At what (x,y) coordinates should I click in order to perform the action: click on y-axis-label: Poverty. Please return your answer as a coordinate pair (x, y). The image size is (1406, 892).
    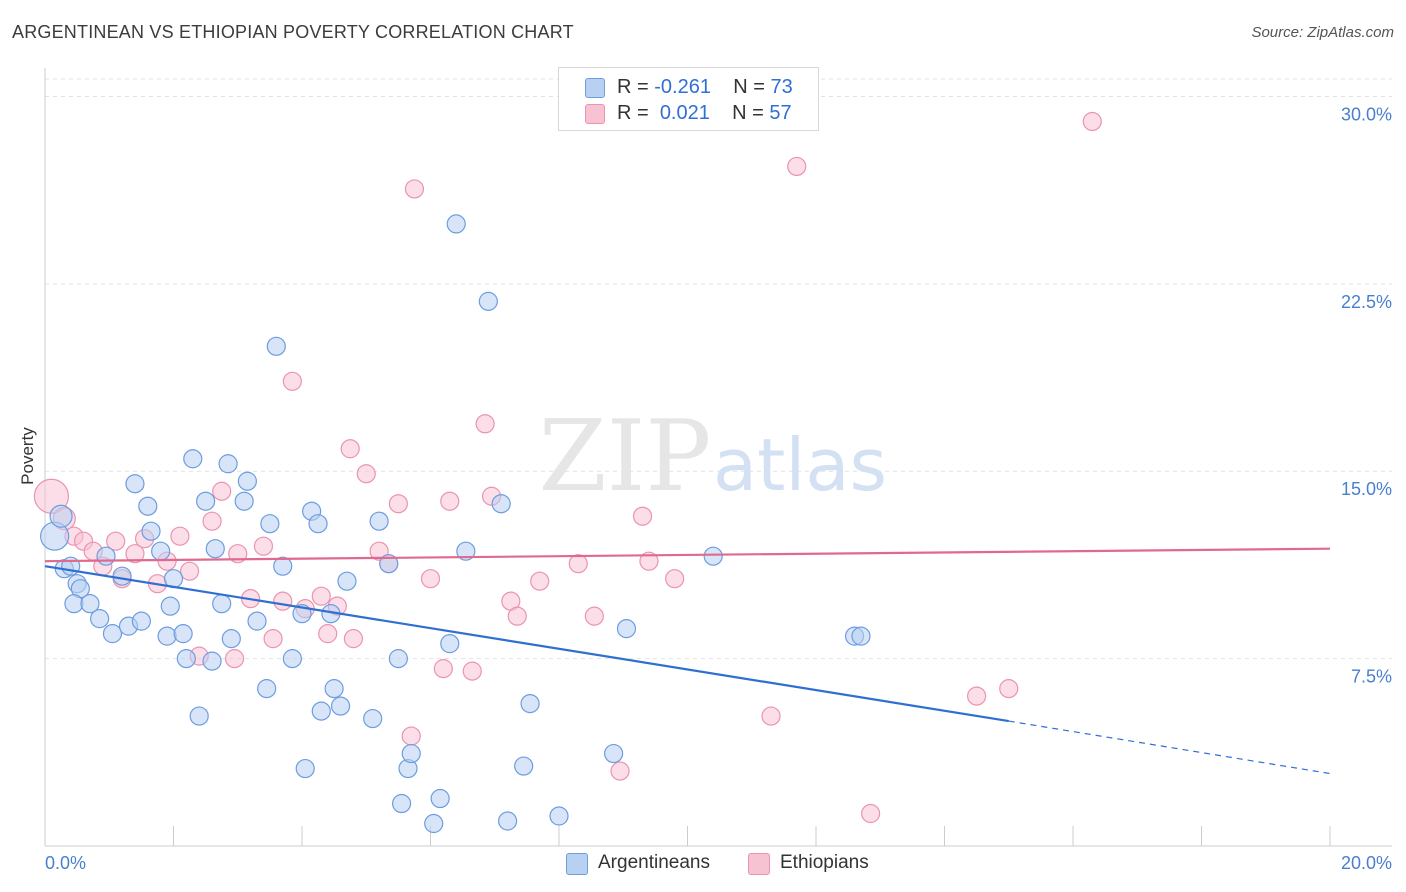
    Looking at the image, I should click on (27, 456).